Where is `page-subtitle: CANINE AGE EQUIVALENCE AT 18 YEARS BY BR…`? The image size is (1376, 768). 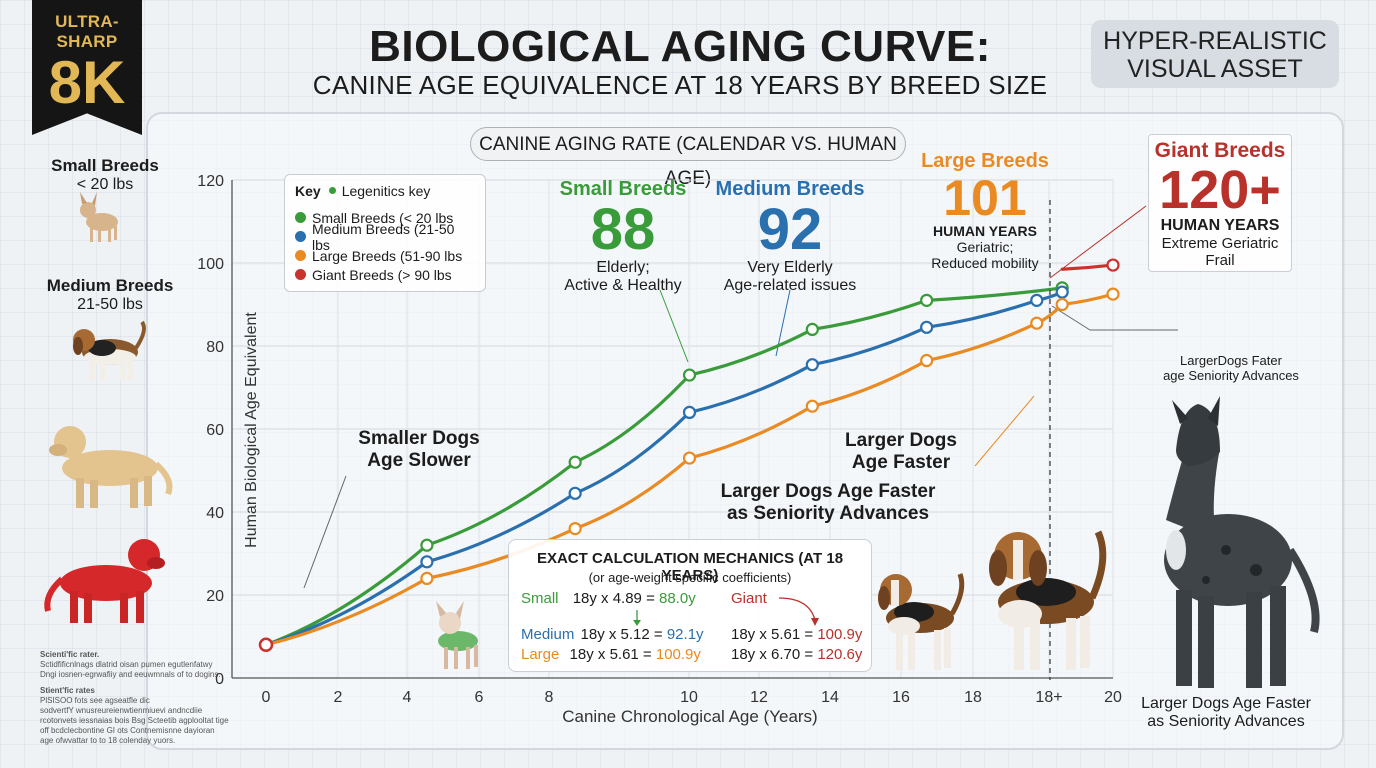 page-subtitle: CANINE AGE EQUIVALENCE AT 18 YEARS BY BR… is located at coordinates (680, 85).